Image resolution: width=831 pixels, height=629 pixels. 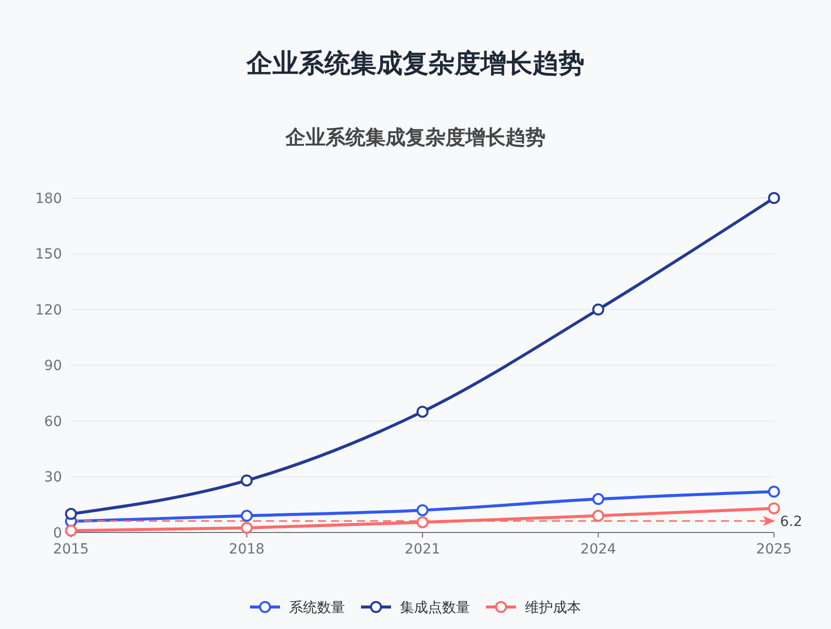 I want to click on y-tick-label: 150, so click(x=48, y=254).